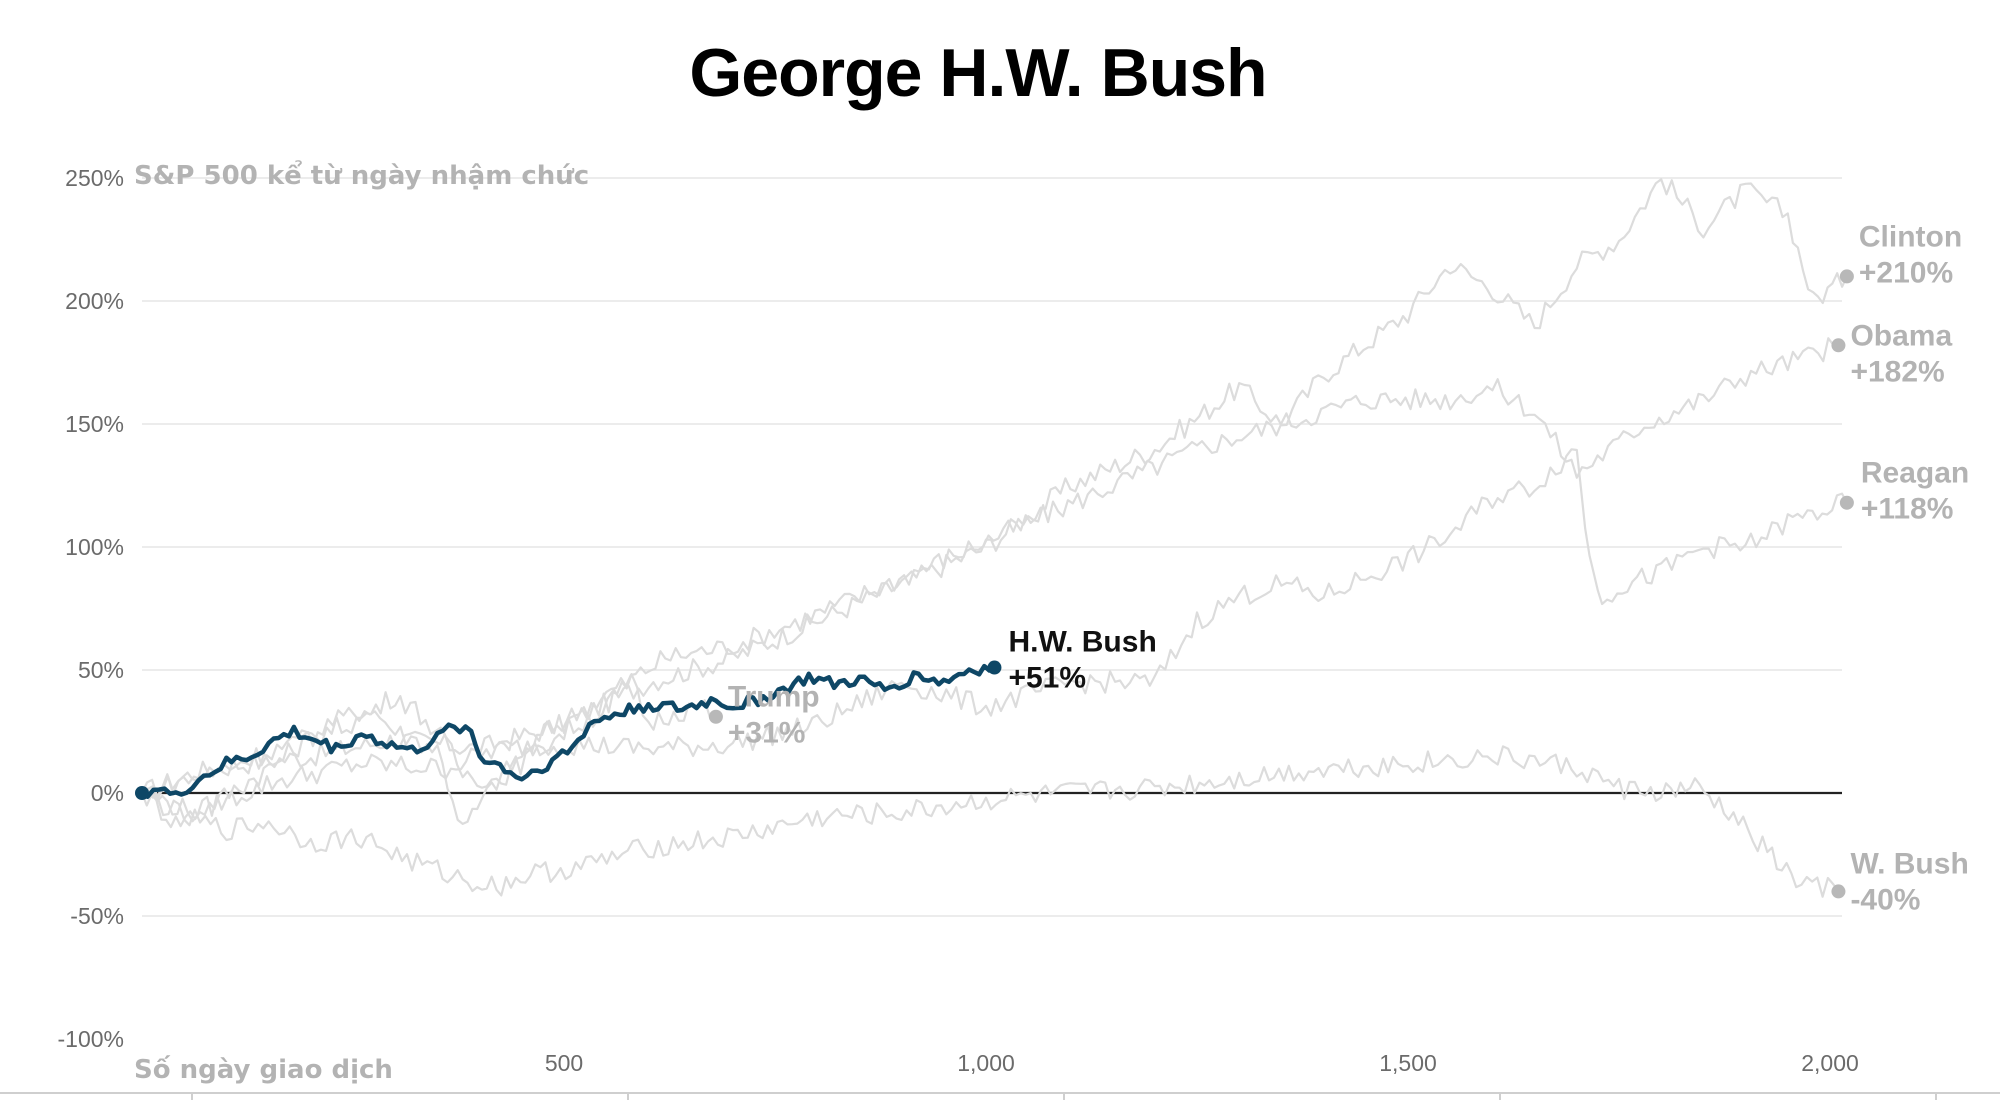 This screenshot has width=2000, height=1104. Describe the element at coordinates (767, 733) in the screenshot. I see `series-value-label: +31%` at that location.